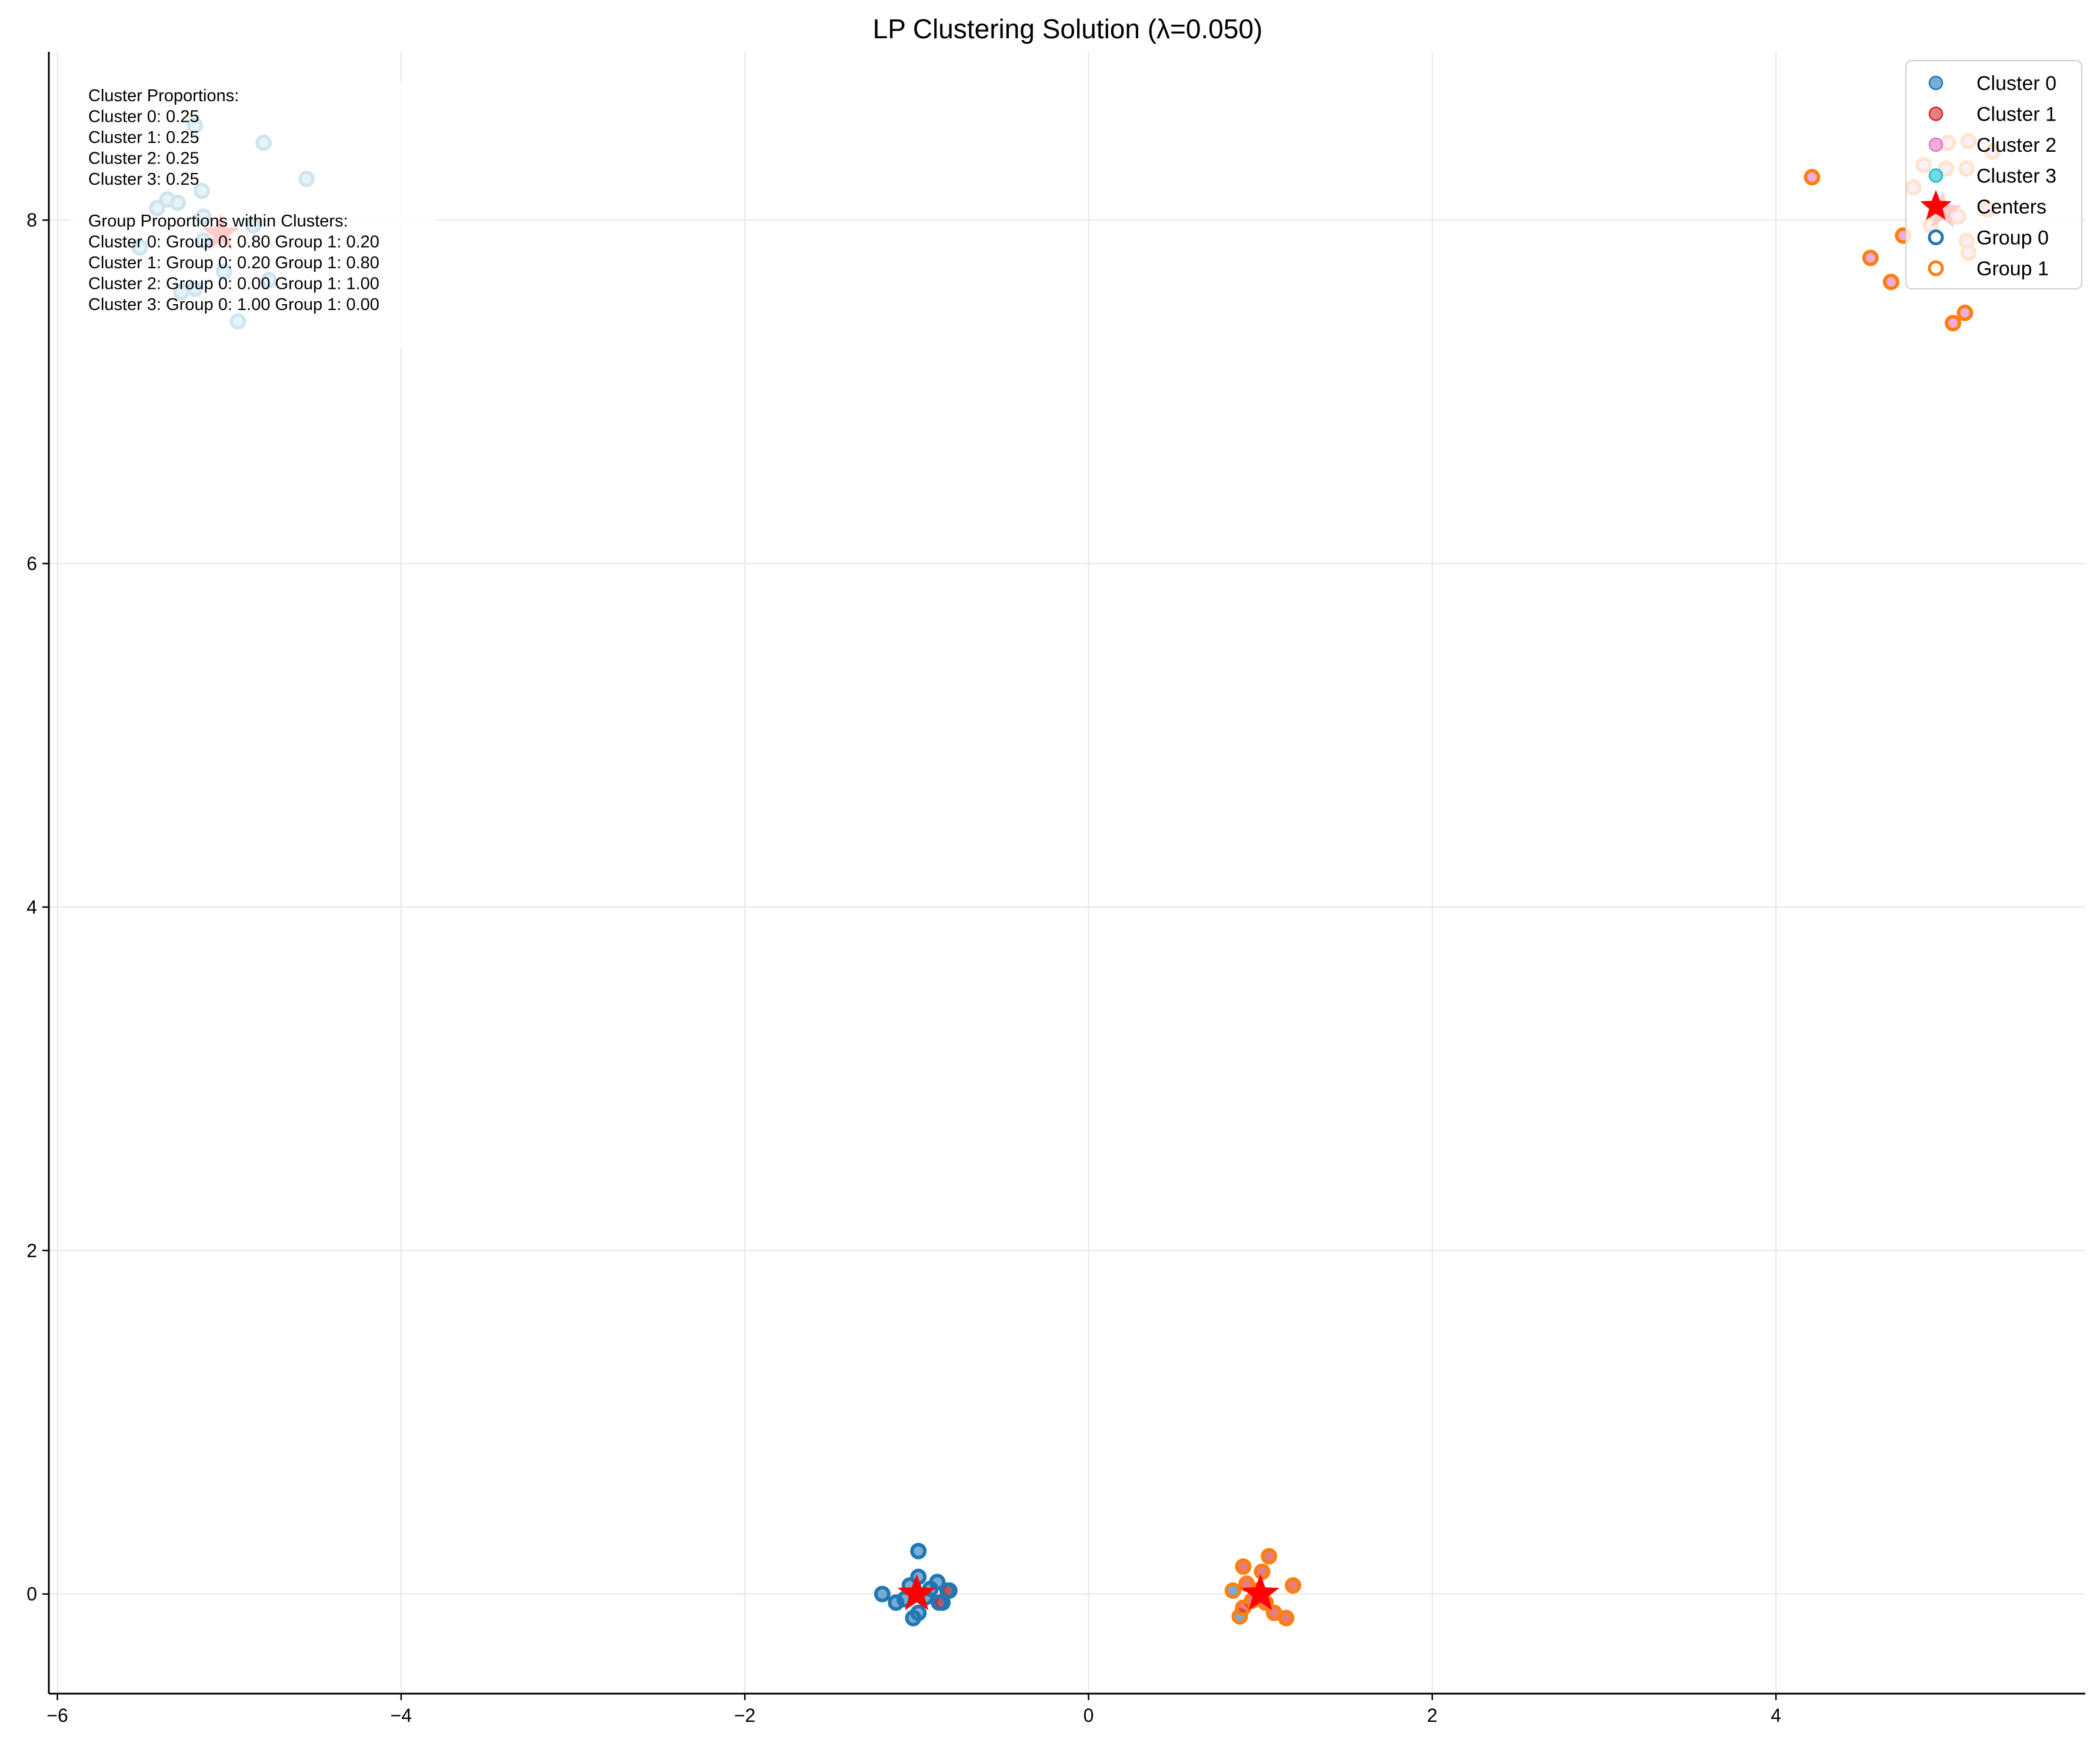  I want to click on legend-label: Cluster 2, so click(2016, 145).